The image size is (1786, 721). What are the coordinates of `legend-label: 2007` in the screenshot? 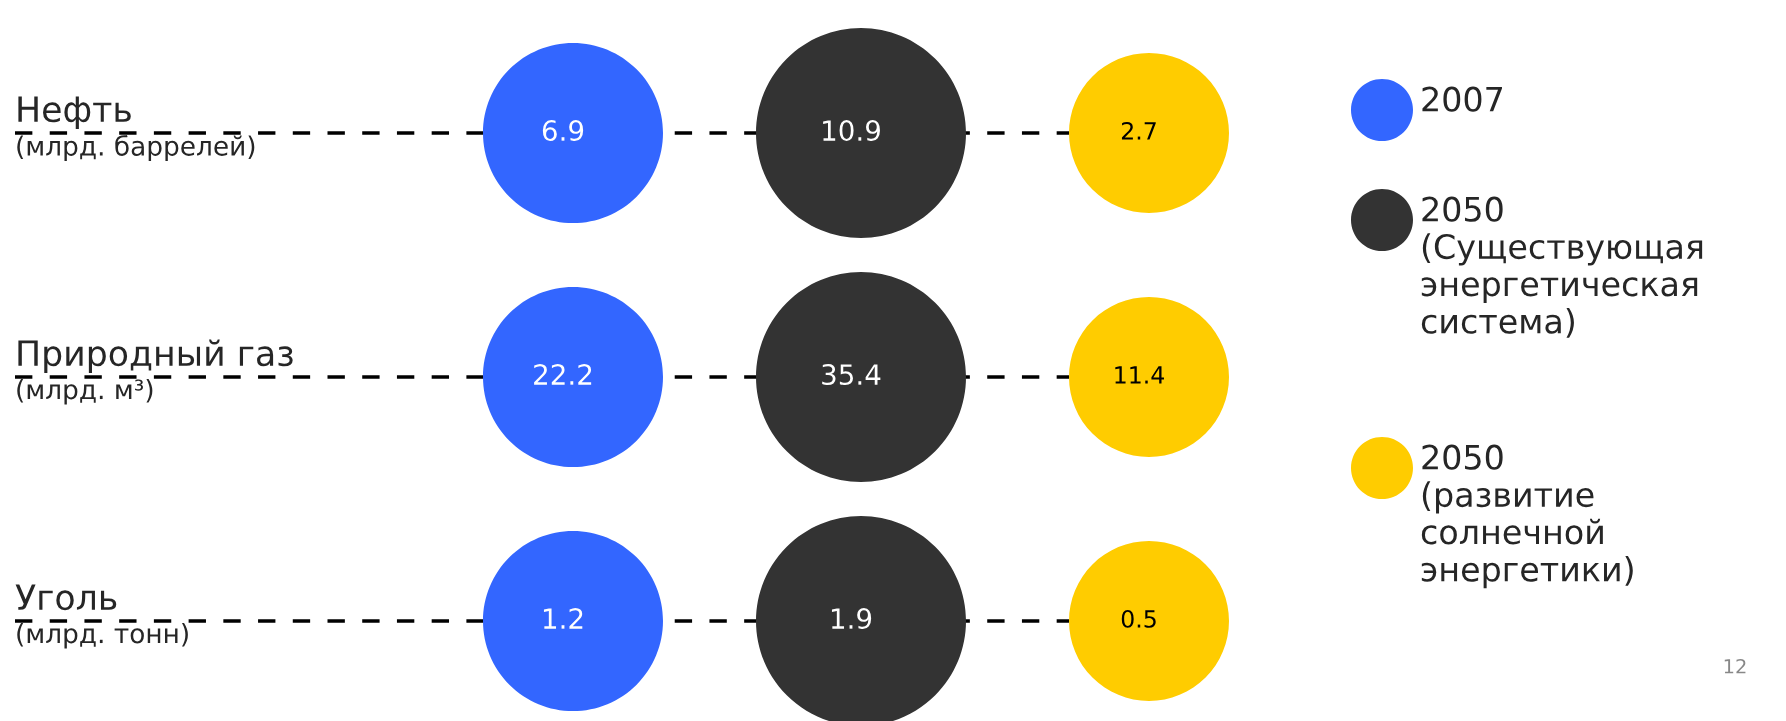 It's located at (1462, 99).